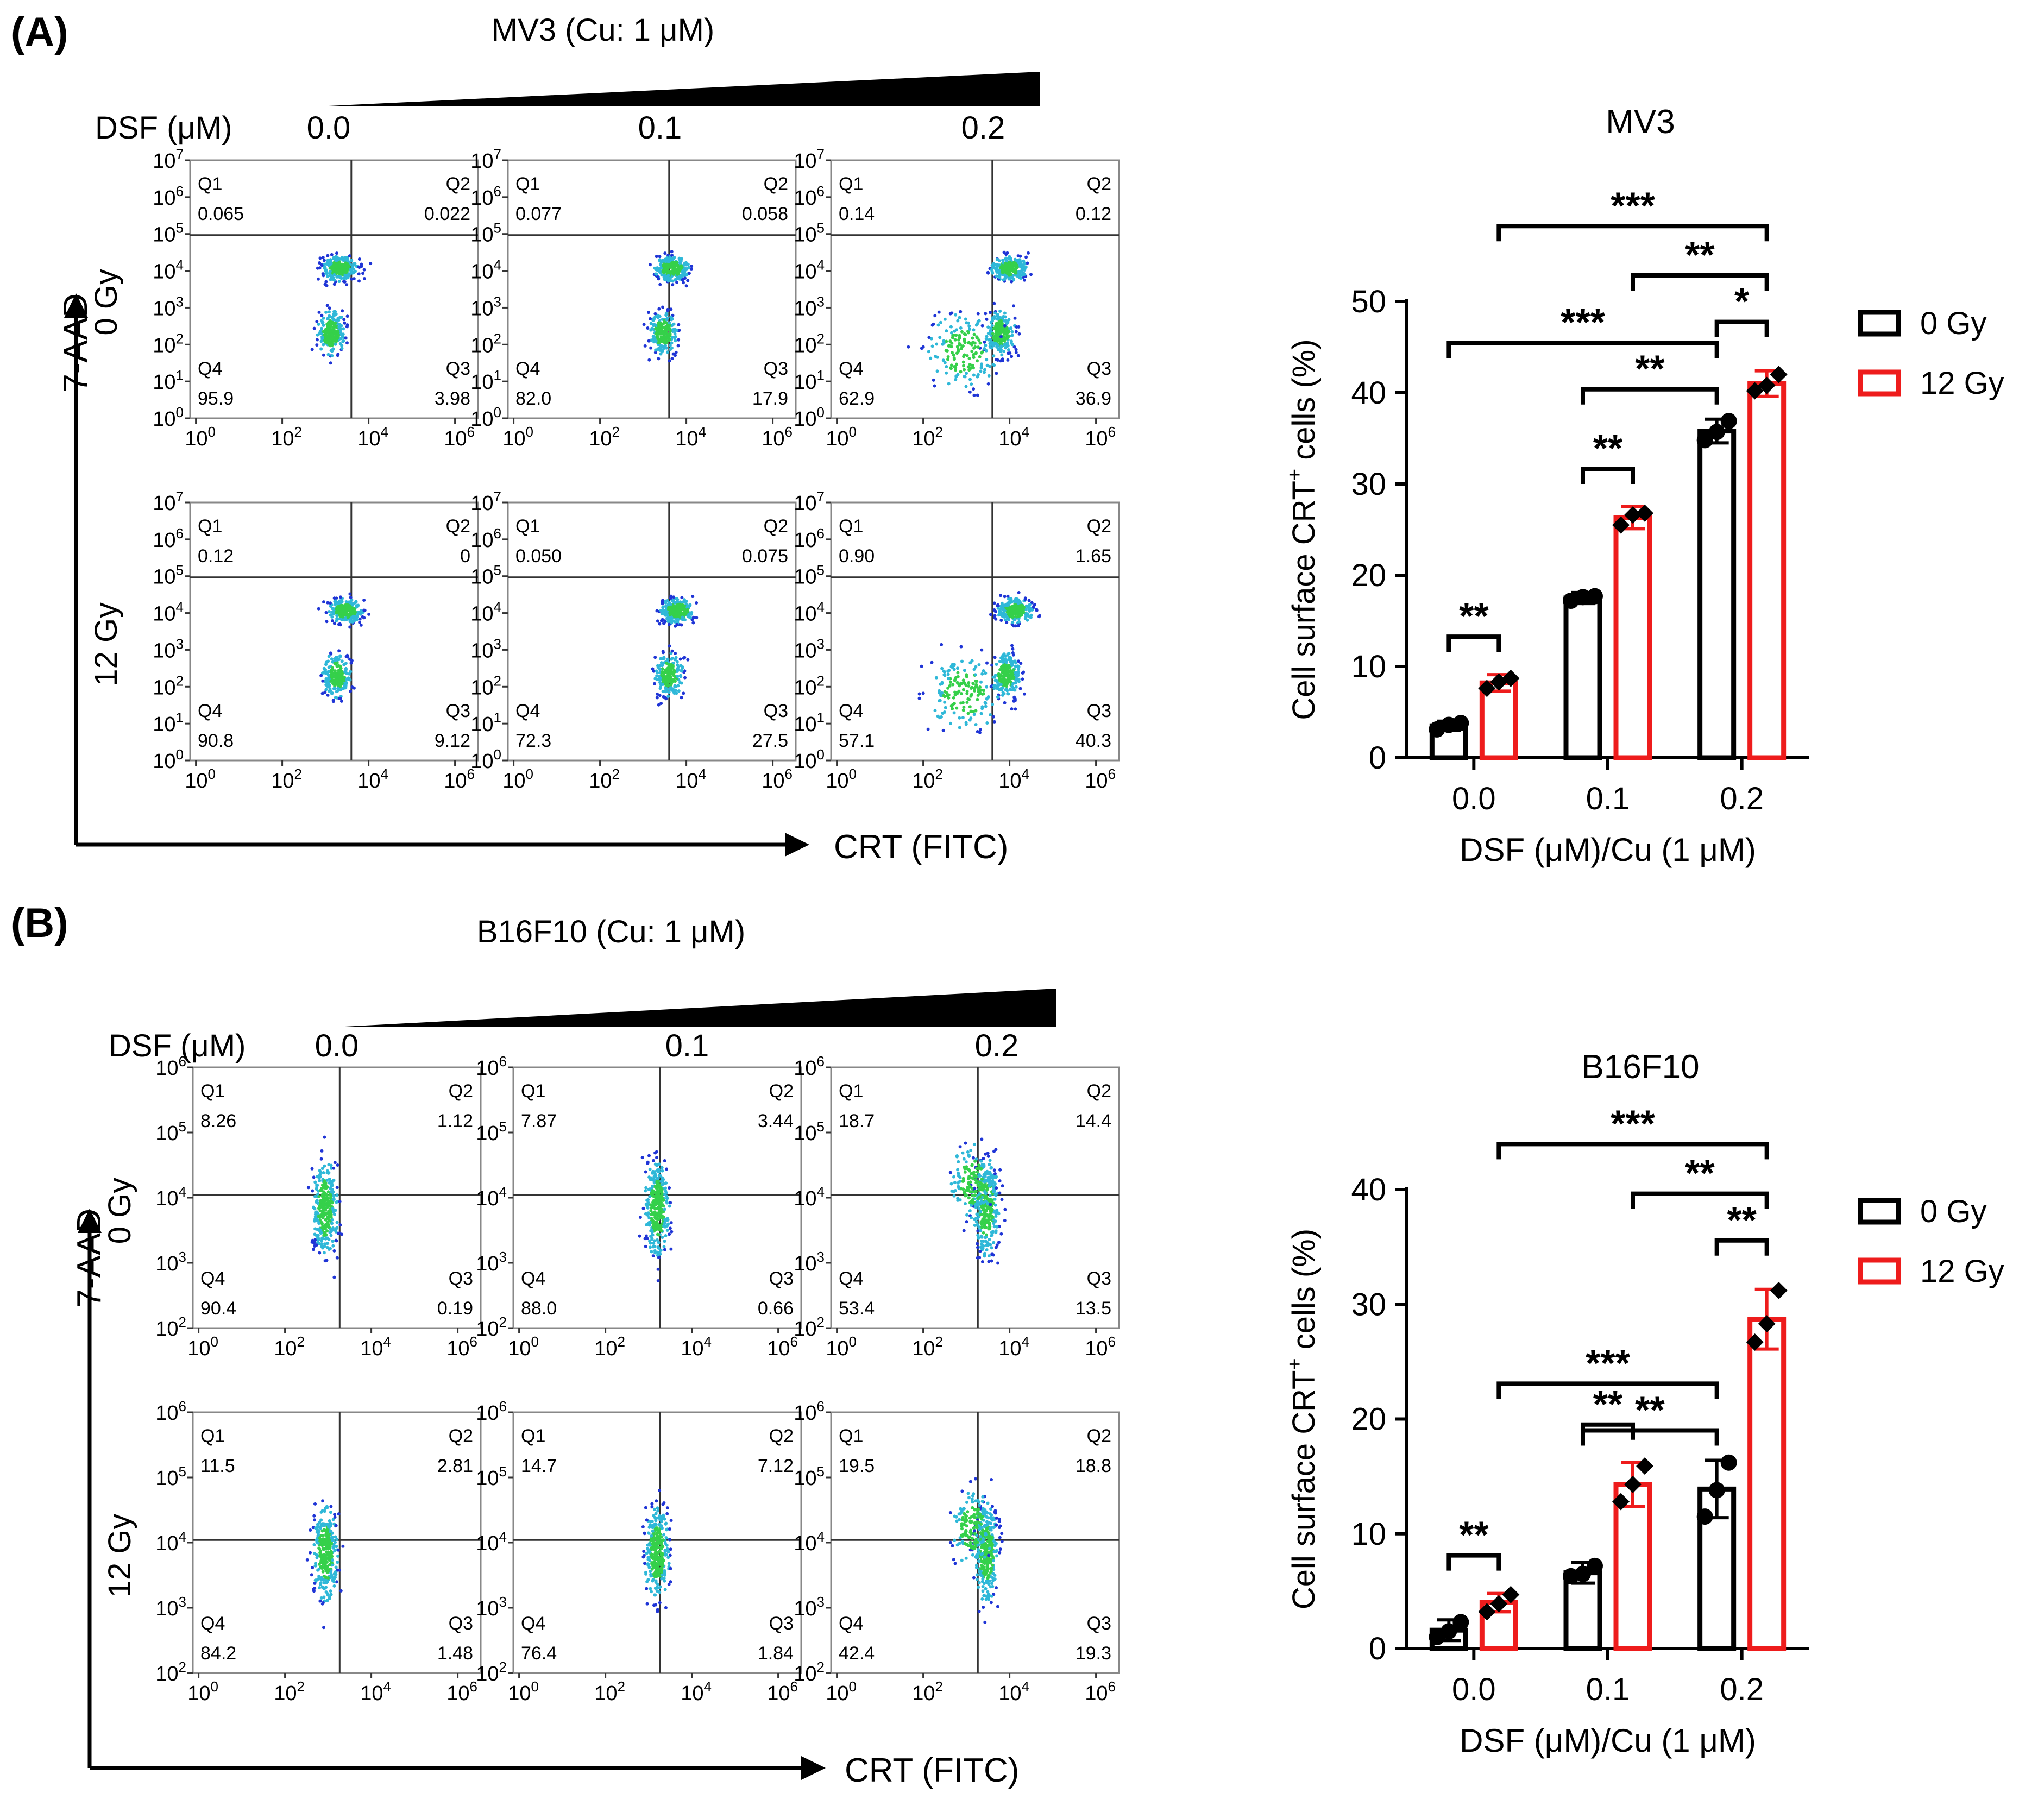 The image size is (2044, 1793). I want to click on flow-plot-frame, so click(337, 1543).